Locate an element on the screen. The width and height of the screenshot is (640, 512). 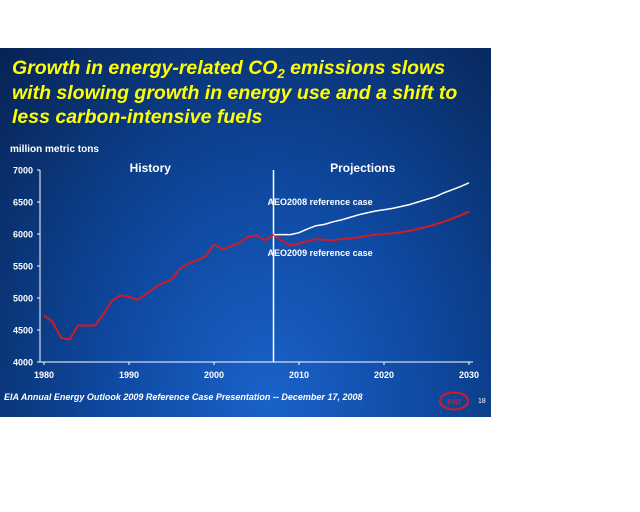
eia-logo: eia is located at coordinates (454, 401).